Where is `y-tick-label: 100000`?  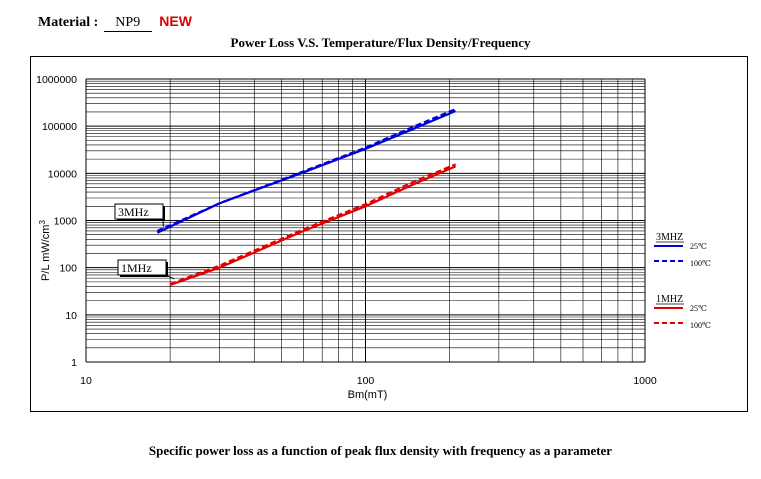
y-tick-label: 100000 is located at coordinates (59, 127).